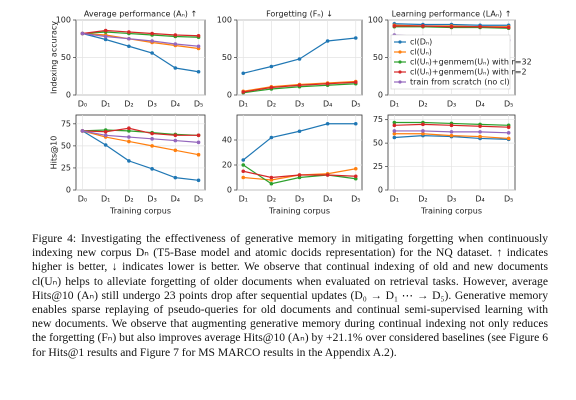 Image resolution: width=576 pixels, height=400 pixels. Describe the element at coordinates (54, 153) in the screenshot. I see `y-axis-label: Hits@10` at that location.